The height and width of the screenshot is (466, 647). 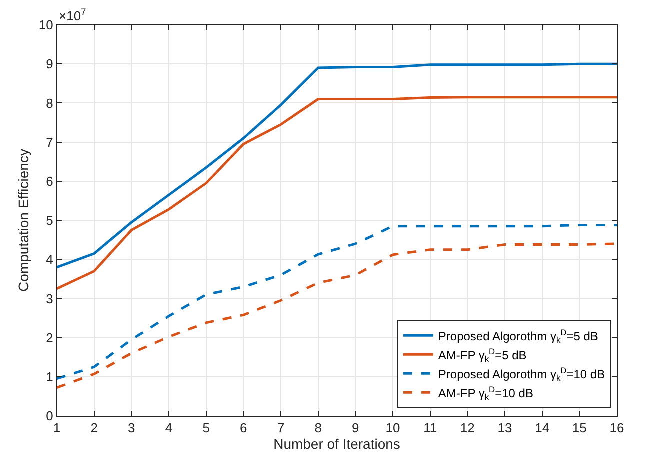 I want to click on y-tick-label: 6, so click(x=50, y=181).